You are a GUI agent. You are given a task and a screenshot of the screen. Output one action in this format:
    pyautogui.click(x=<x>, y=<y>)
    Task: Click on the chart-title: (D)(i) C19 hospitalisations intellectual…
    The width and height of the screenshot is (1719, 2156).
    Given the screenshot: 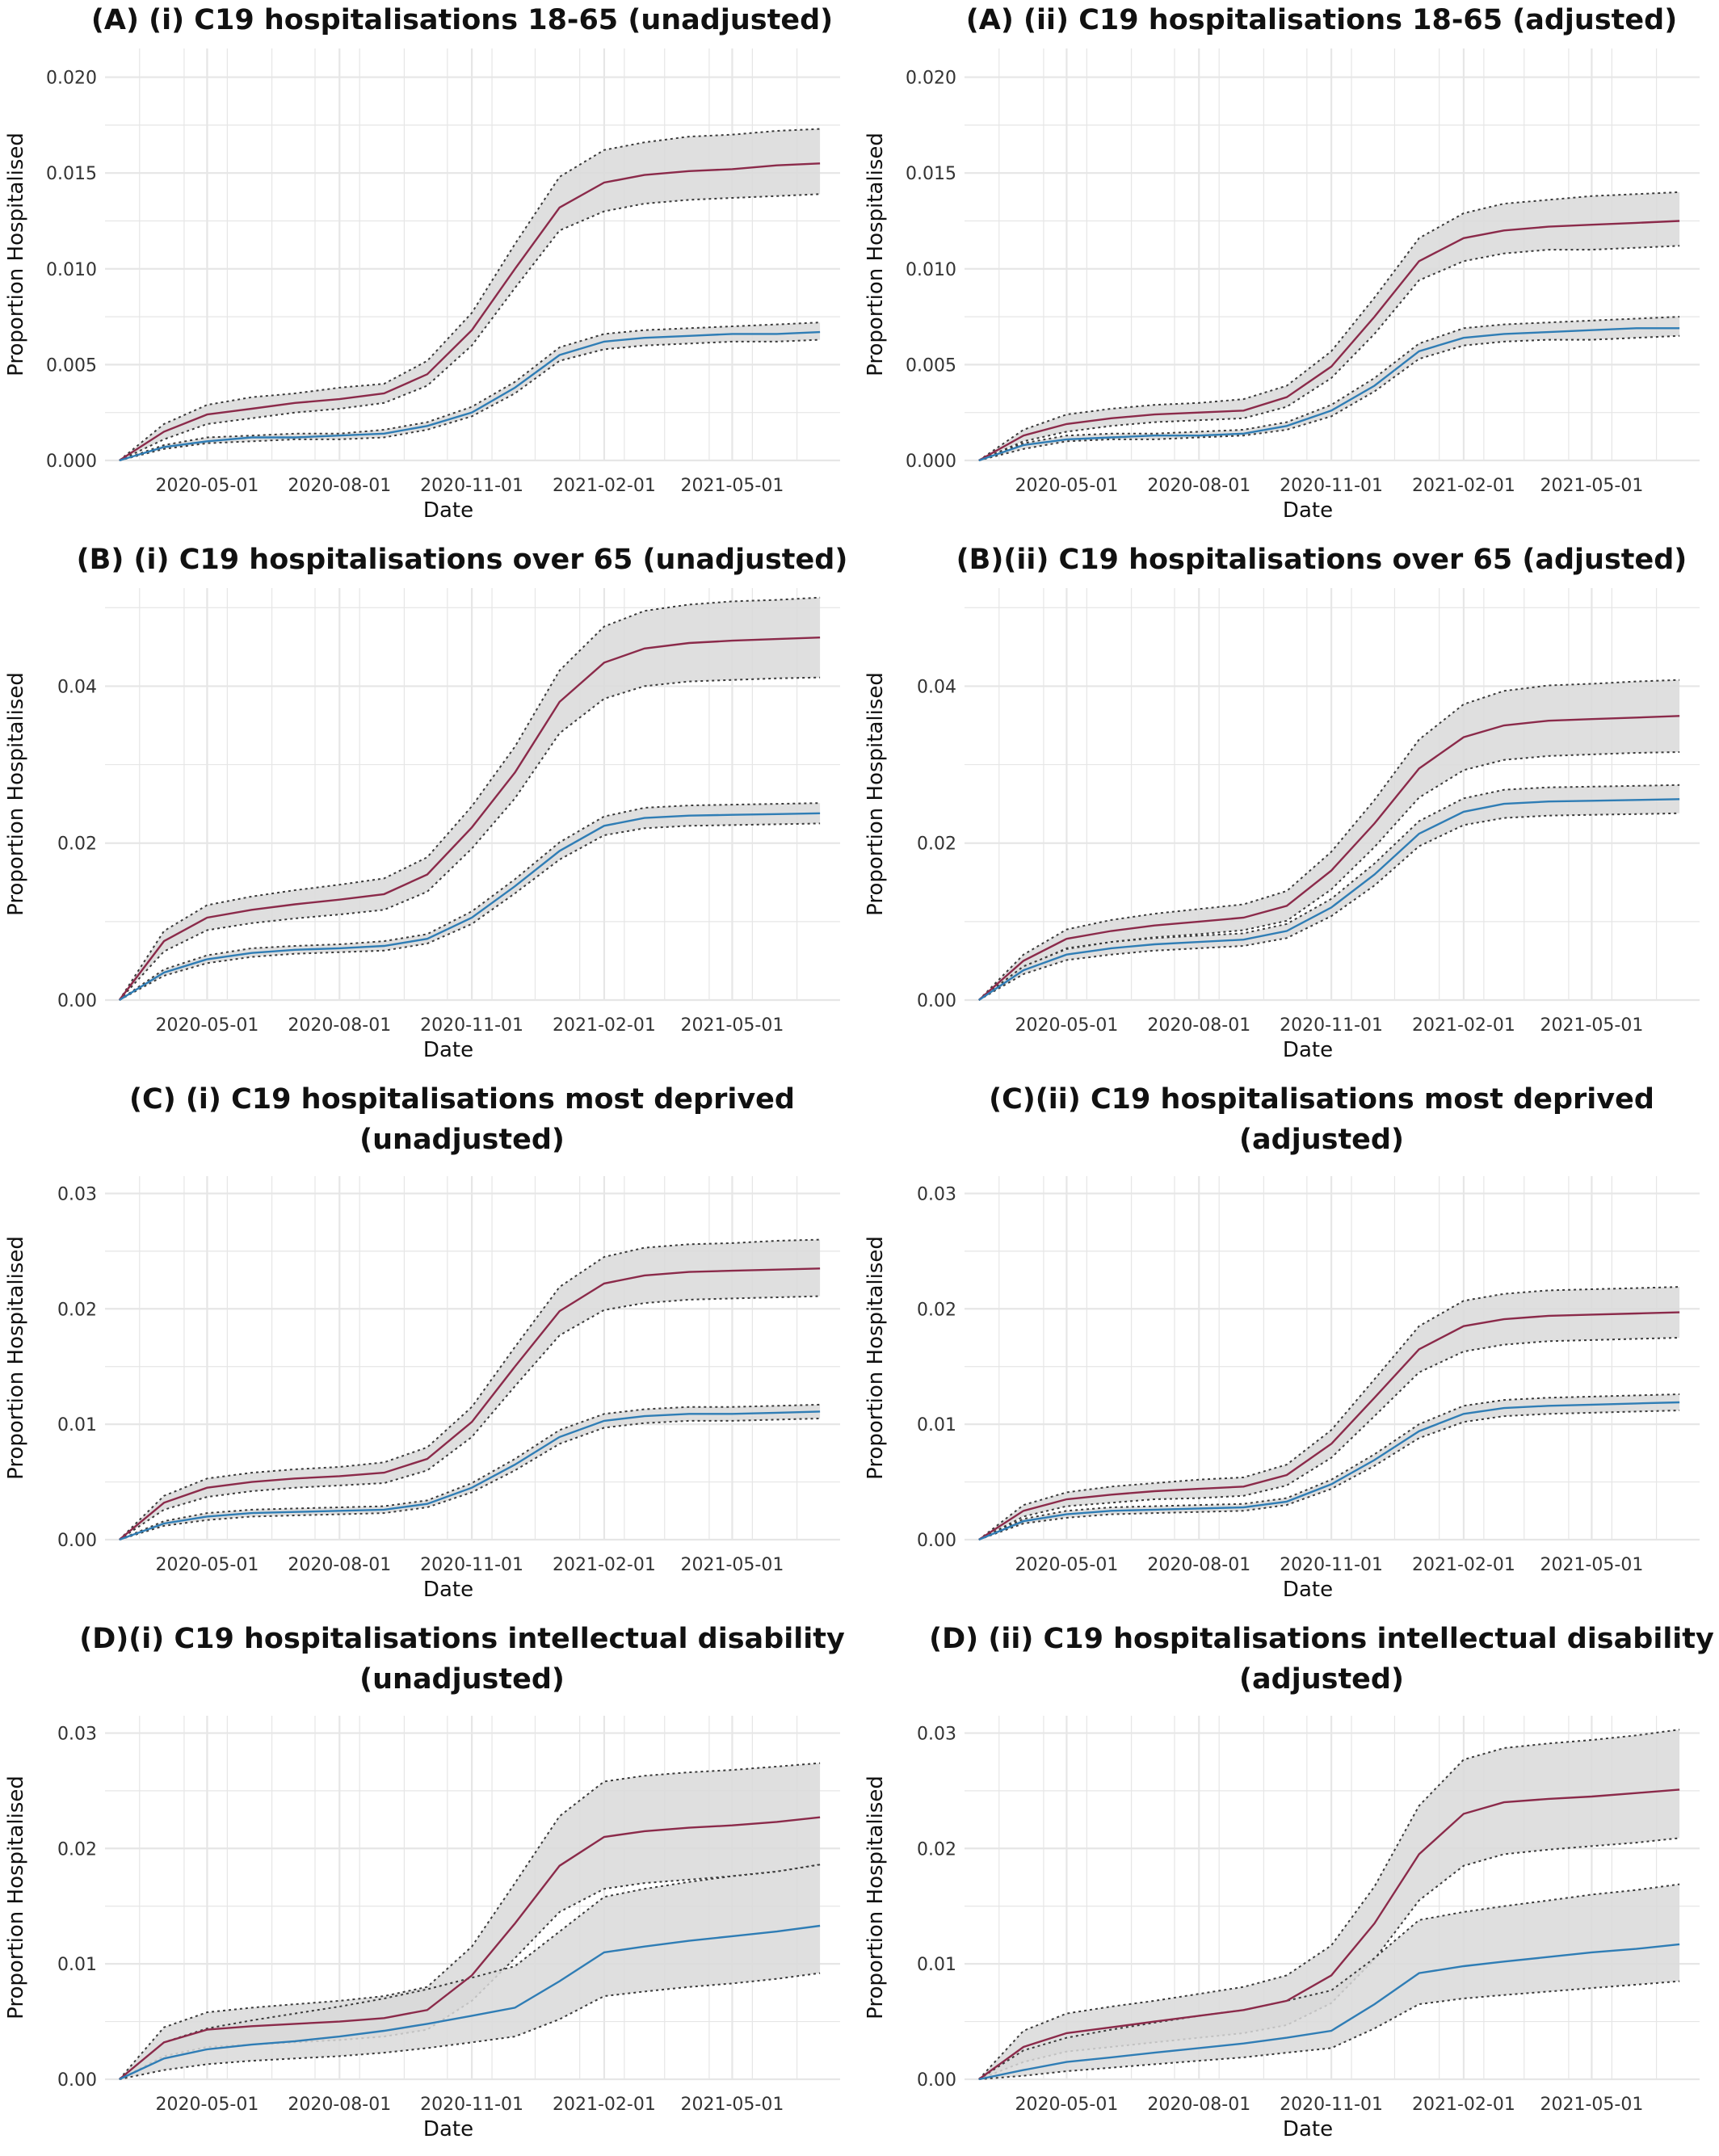 What is the action you would take?
    pyautogui.click(x=462, y=1639)
    